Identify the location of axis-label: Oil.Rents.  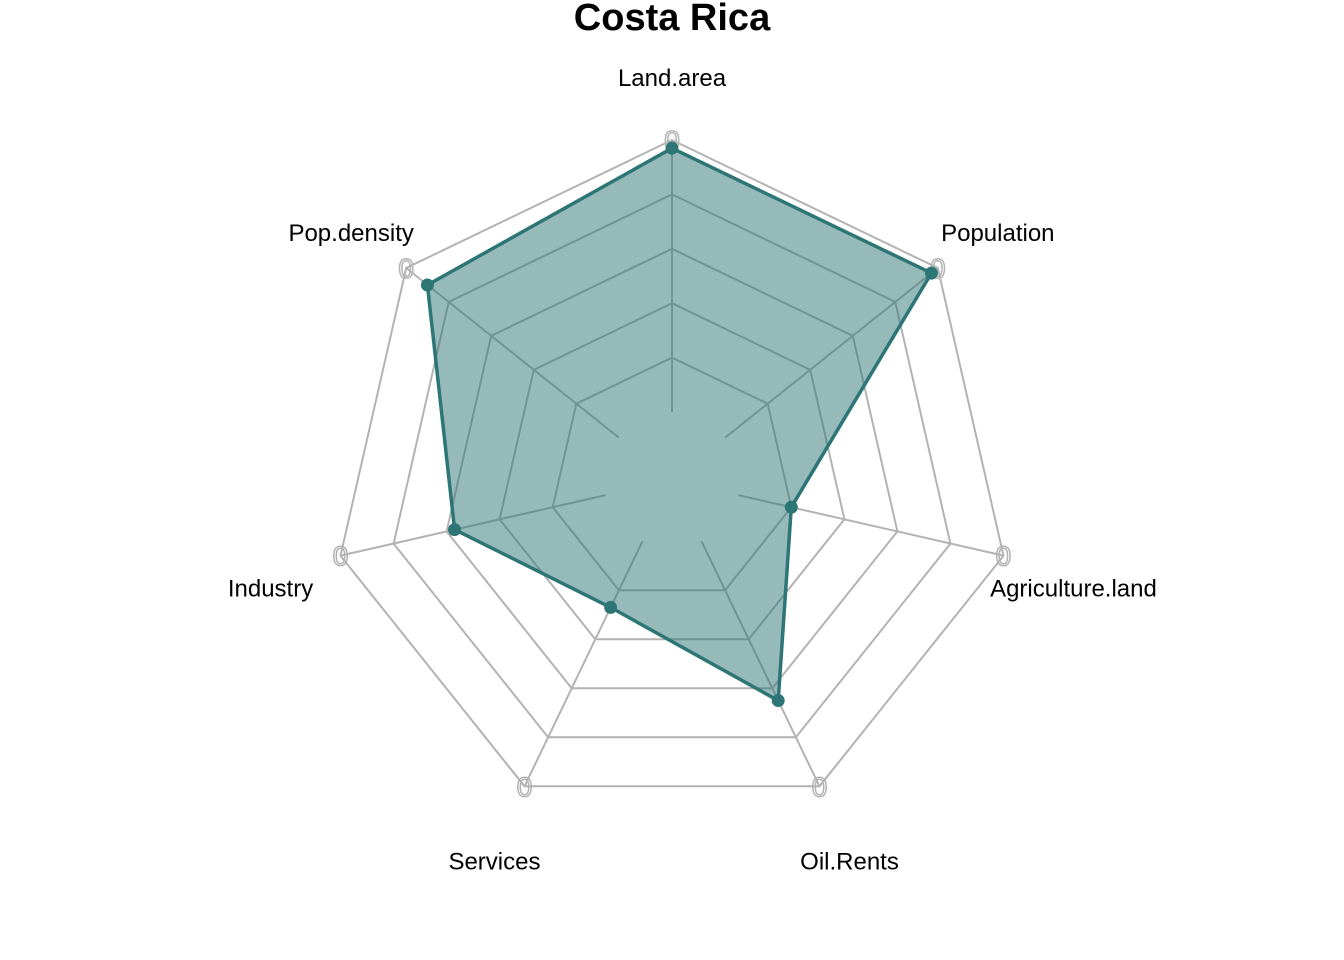
(849, 861).